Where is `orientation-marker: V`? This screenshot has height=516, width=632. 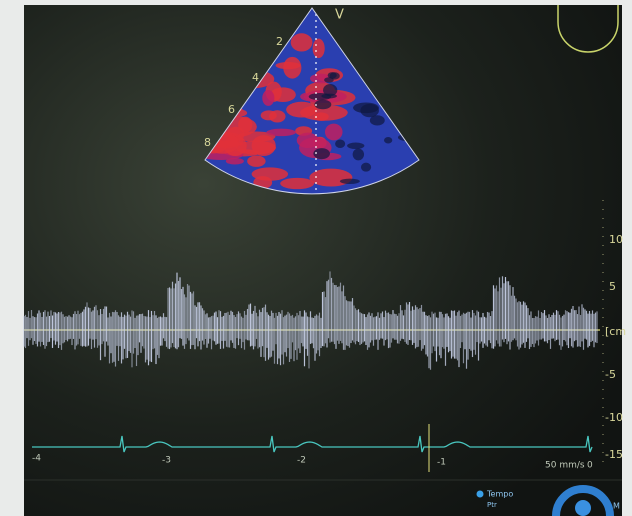 orientation-marker: V is located at coordinates (339, 15).